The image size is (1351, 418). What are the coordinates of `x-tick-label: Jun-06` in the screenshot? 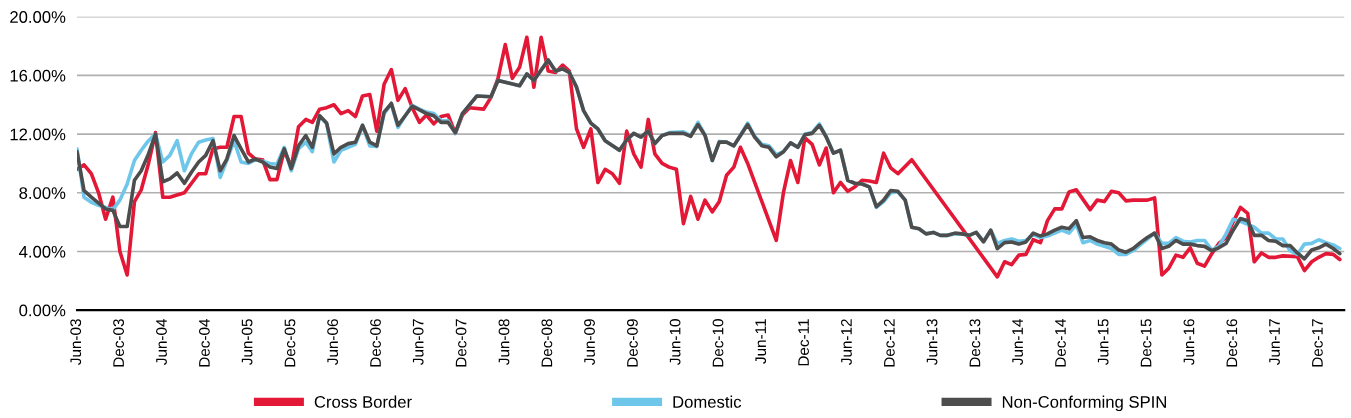 It's located at (333, 342).